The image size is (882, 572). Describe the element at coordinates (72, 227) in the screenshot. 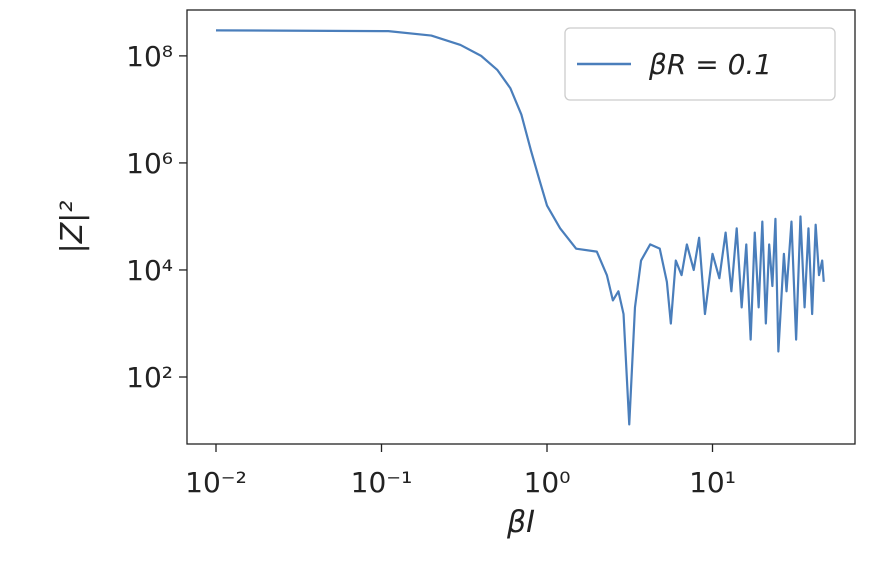

I see `y-axis-label: |Z|²` at that location.